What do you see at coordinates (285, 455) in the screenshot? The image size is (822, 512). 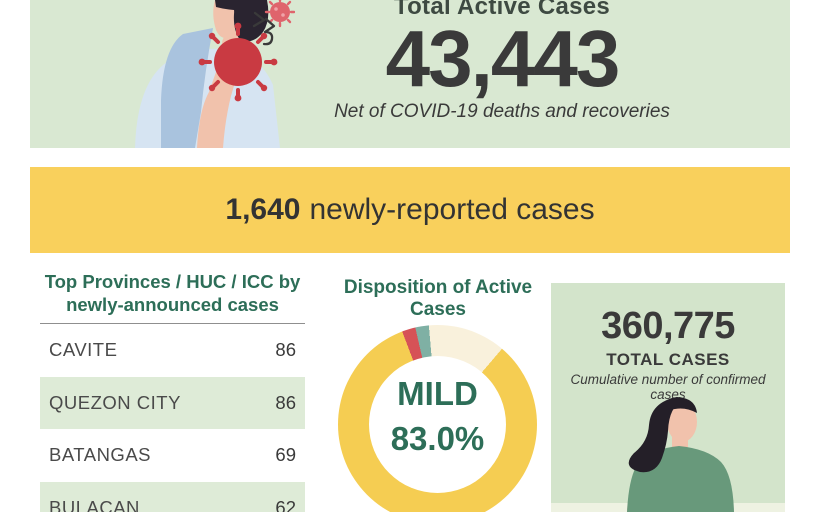 I see `province-value: 69` at bounding box center [285, 455].